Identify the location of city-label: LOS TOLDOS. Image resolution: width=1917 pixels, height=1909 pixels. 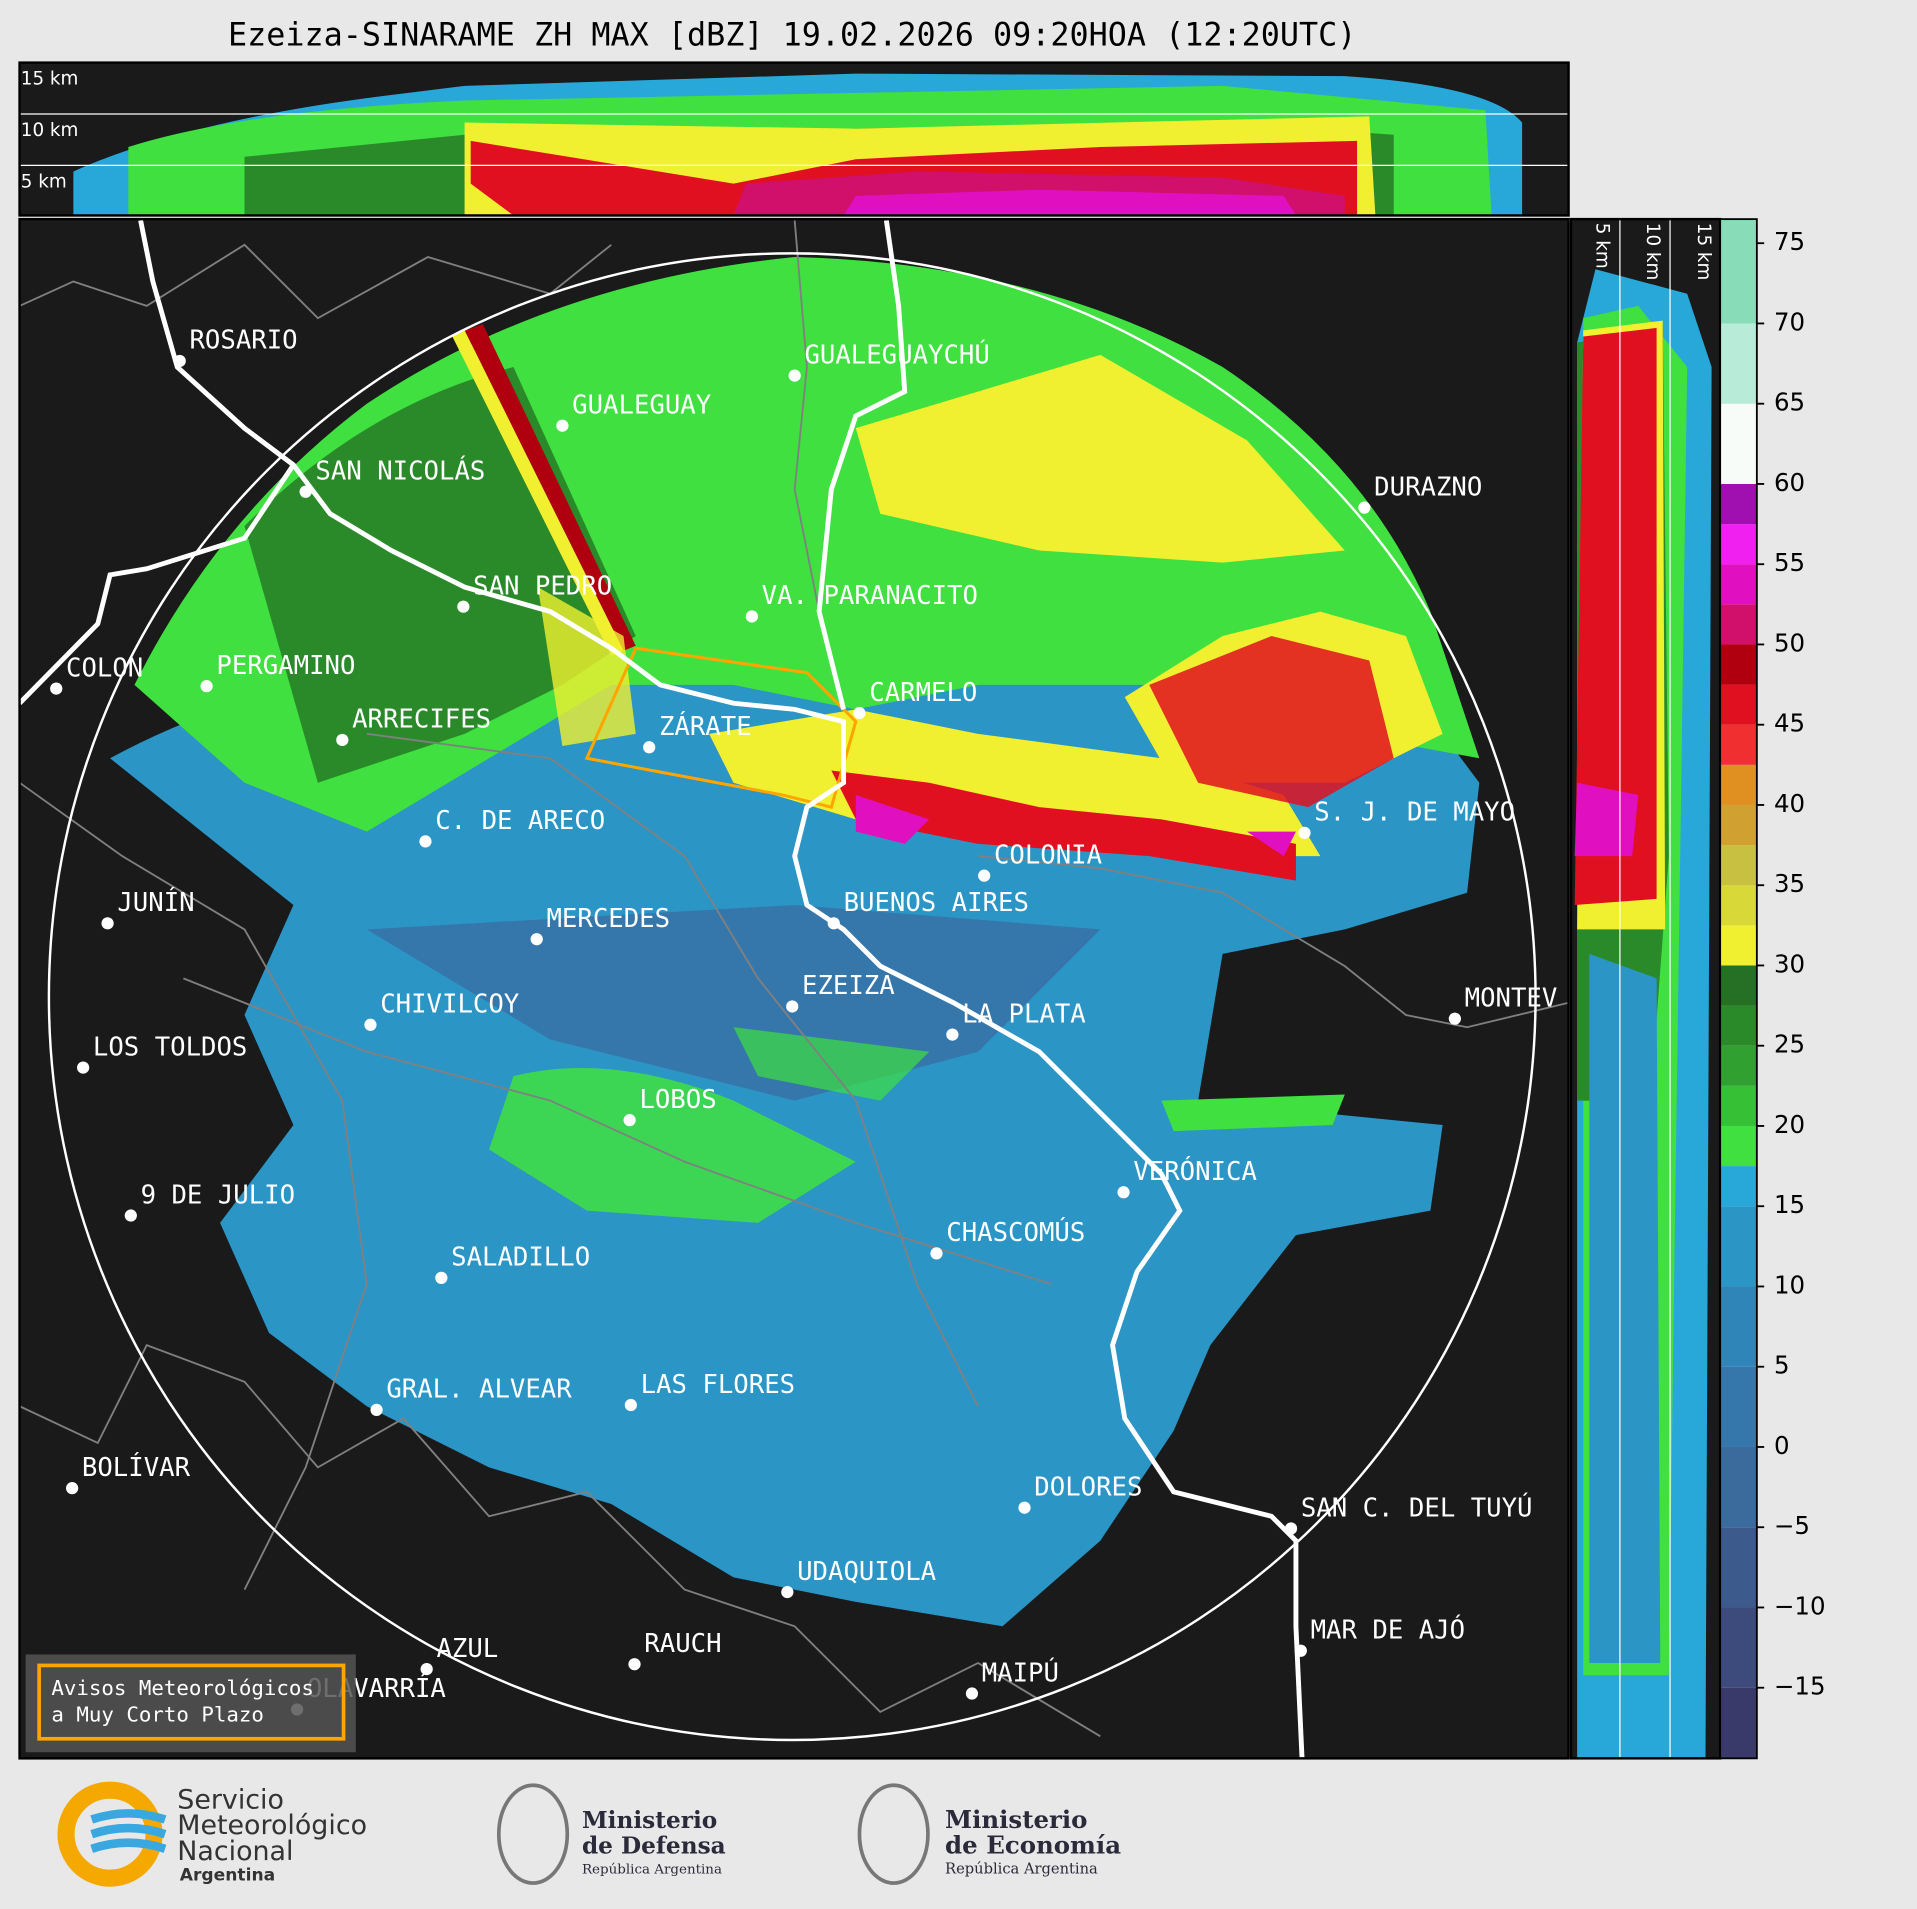
(170, 1047).